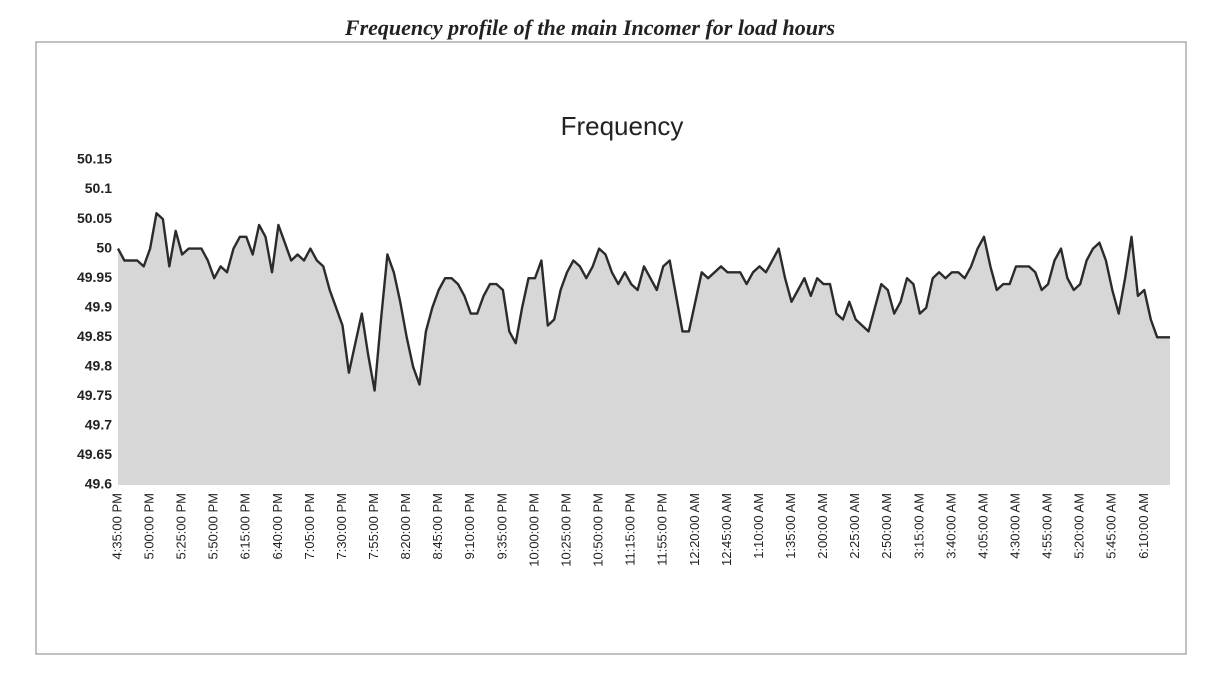 The image size is (1207, 681). I want to click on x-tick-label: 4:05:00 AM, so click(982, 526).